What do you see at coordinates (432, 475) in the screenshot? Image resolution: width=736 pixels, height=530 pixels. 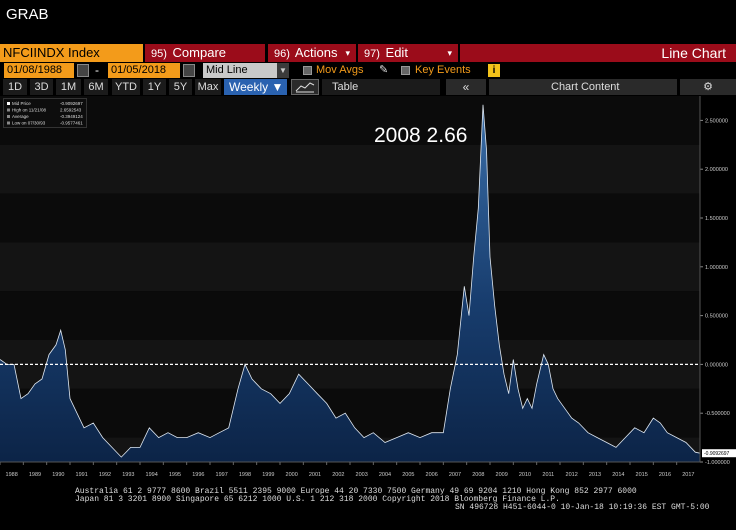 I see `x-tick-label: 2006` at bounding box center [432, 475].